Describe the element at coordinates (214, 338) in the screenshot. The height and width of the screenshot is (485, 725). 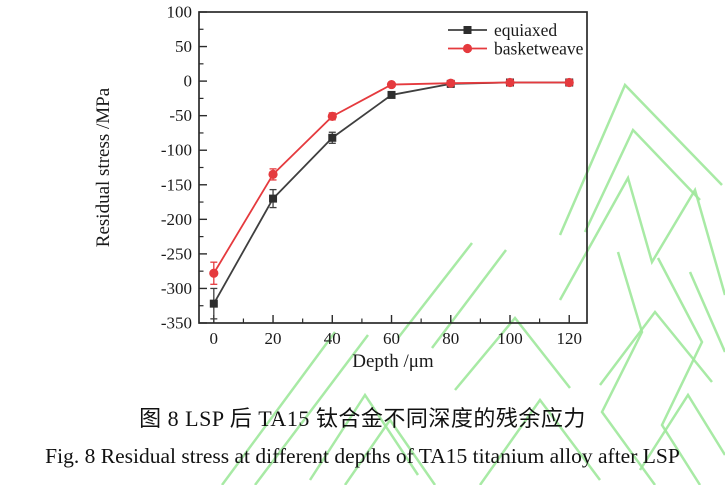
I see `x-tick-label: 0` at that location.